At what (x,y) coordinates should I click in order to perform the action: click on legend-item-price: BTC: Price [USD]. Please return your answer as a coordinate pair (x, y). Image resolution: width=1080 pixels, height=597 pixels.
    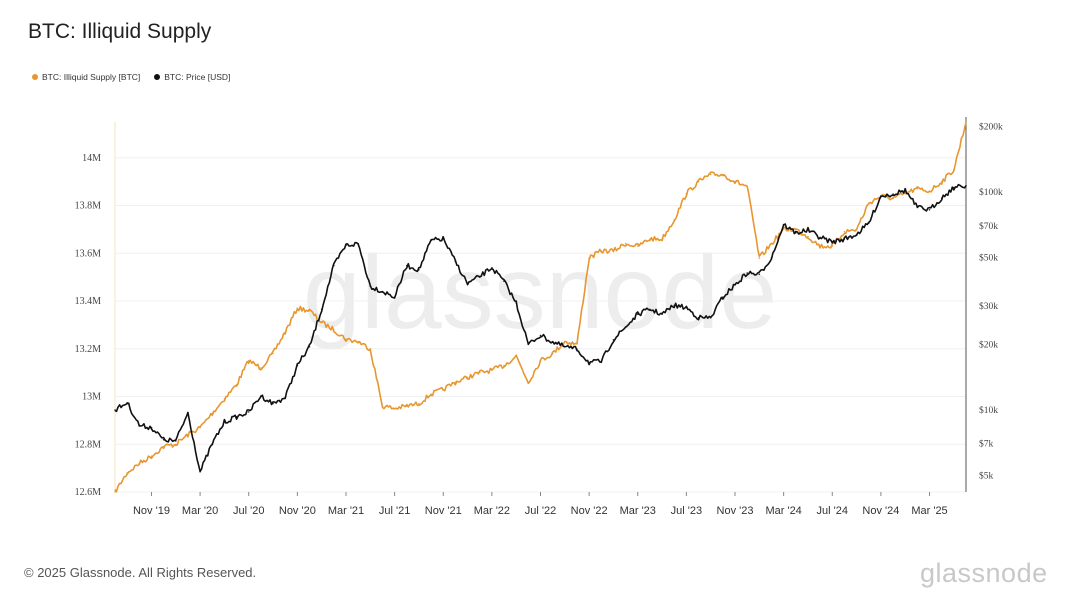
    Looking at the image, I should click on (192, 77).